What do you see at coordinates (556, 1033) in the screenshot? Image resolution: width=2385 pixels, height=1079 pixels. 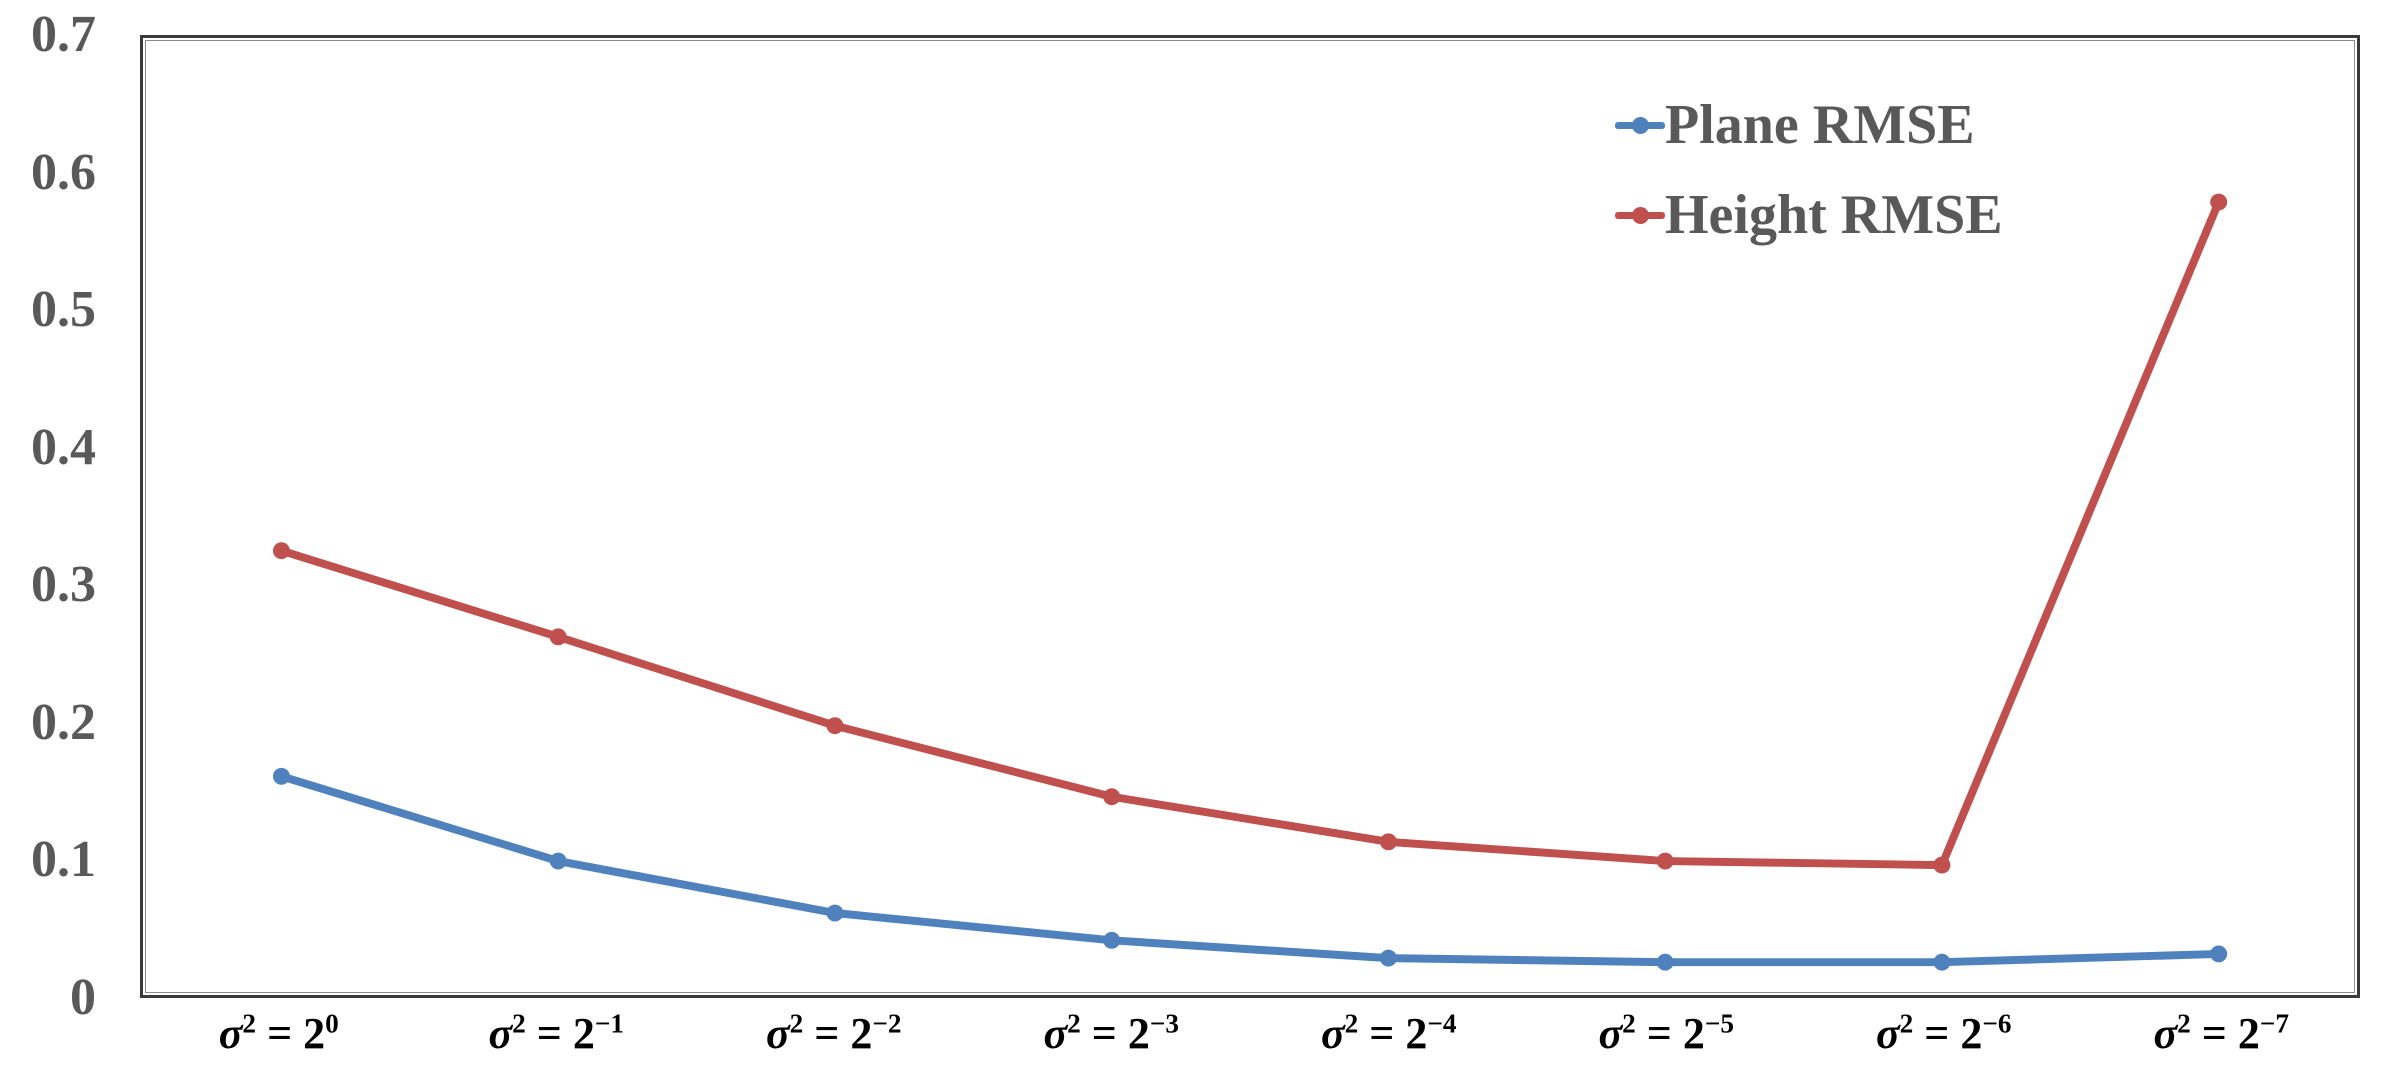 I see `x-tick-label: σ2 = 2−1` at bounding box center [556, 1033].